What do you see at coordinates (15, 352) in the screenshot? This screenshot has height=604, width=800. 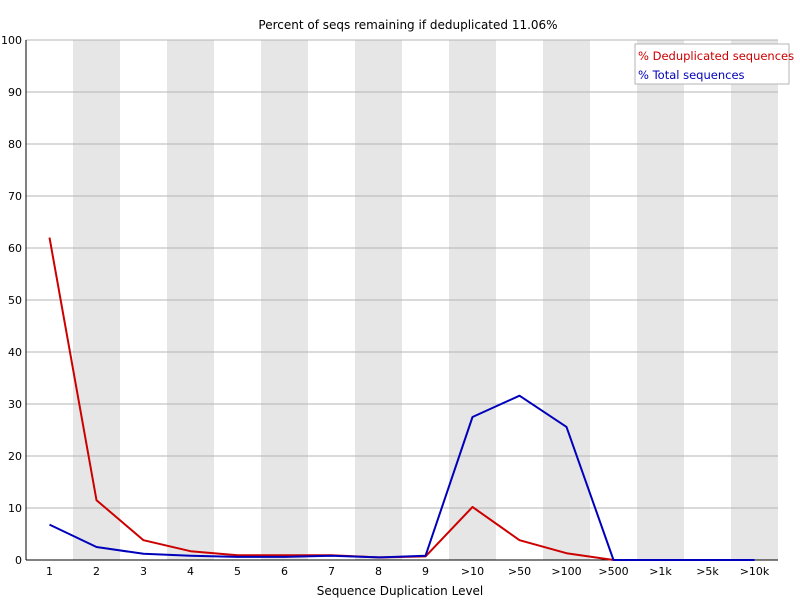 I see `y-tick-label: 40` at bounding box center [15, 352].